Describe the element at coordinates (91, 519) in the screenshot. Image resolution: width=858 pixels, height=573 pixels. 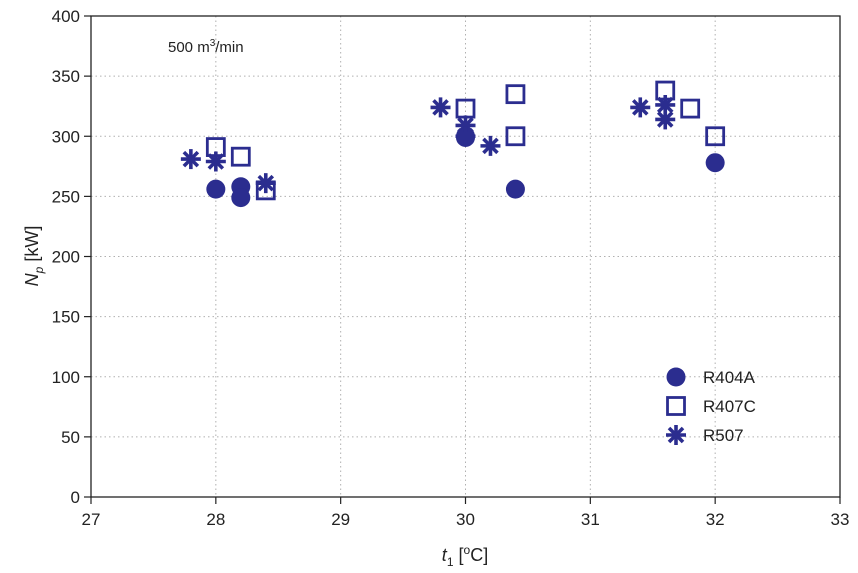
I see `x-tick-label: 27` at that location.